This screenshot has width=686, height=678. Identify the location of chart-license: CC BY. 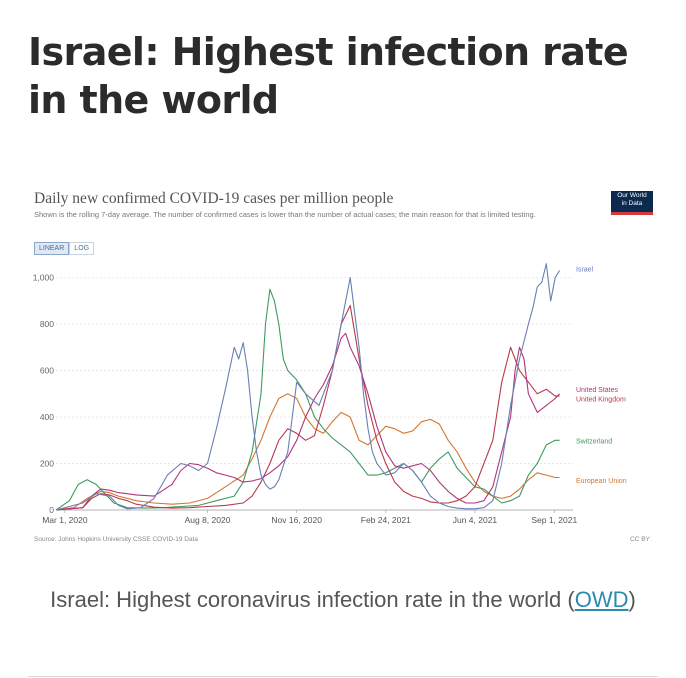
(640, 539).